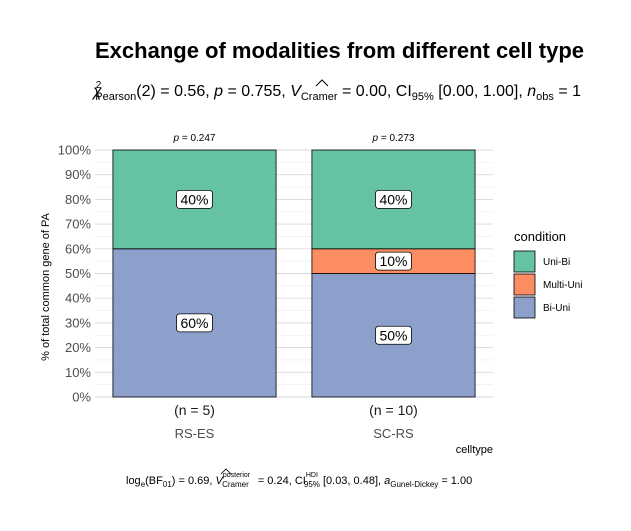 The image size is (631, 531). What do you see at coordinates (322, 83) in the screenshot?
I see `subtitle-hat-icon` at bounding box center [322, 83].